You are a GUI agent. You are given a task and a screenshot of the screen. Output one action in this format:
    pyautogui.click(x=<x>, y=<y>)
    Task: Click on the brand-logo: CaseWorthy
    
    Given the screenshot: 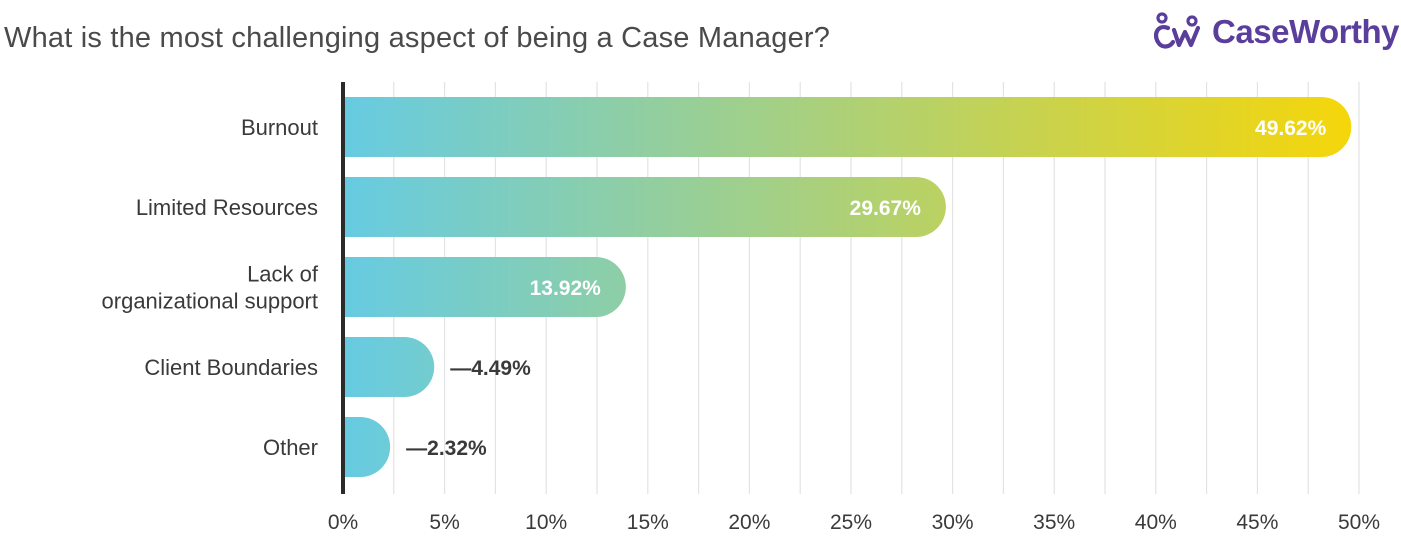 What is the action you would take?
    pyautogui.click(x=1275, y=32)
    